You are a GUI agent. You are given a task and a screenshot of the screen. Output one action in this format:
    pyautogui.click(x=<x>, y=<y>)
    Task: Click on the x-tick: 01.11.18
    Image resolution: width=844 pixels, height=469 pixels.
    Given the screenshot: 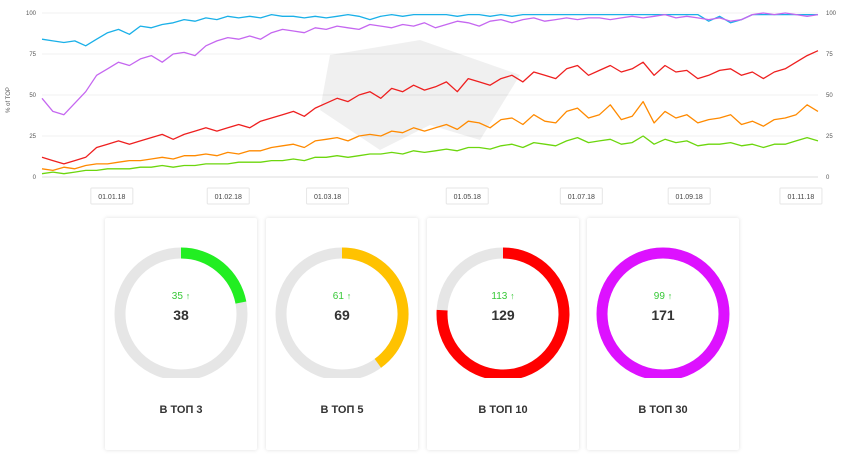 What is the action you would take?
    pyautogui.click(x=801, y=196)
    